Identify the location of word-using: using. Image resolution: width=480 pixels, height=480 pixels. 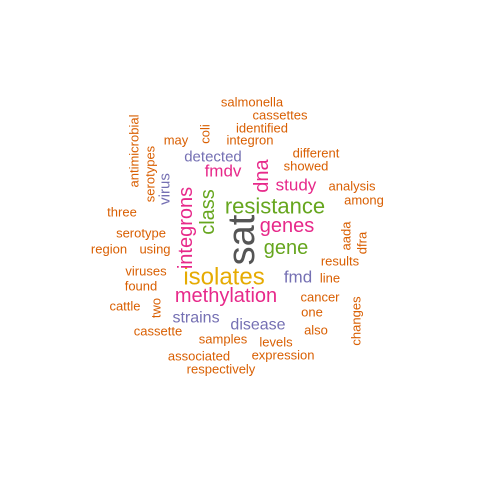
(154, 249).